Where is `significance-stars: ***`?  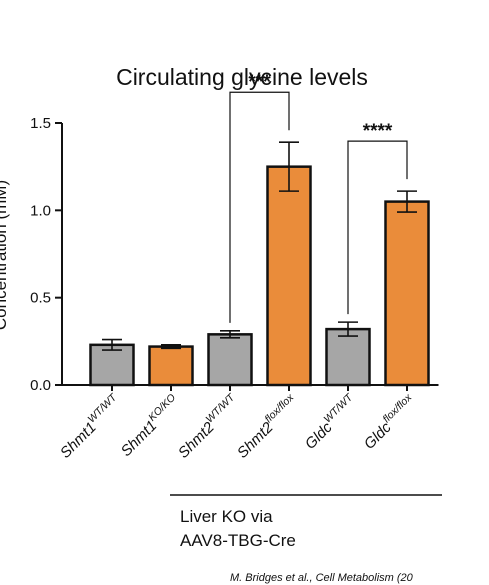
significance-stars: *** is located at coordinates (259, 82).